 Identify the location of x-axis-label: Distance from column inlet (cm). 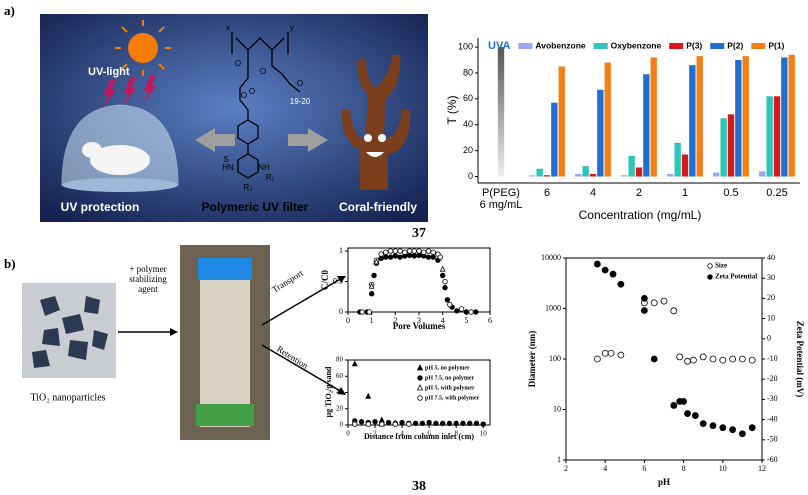
(419, 436).